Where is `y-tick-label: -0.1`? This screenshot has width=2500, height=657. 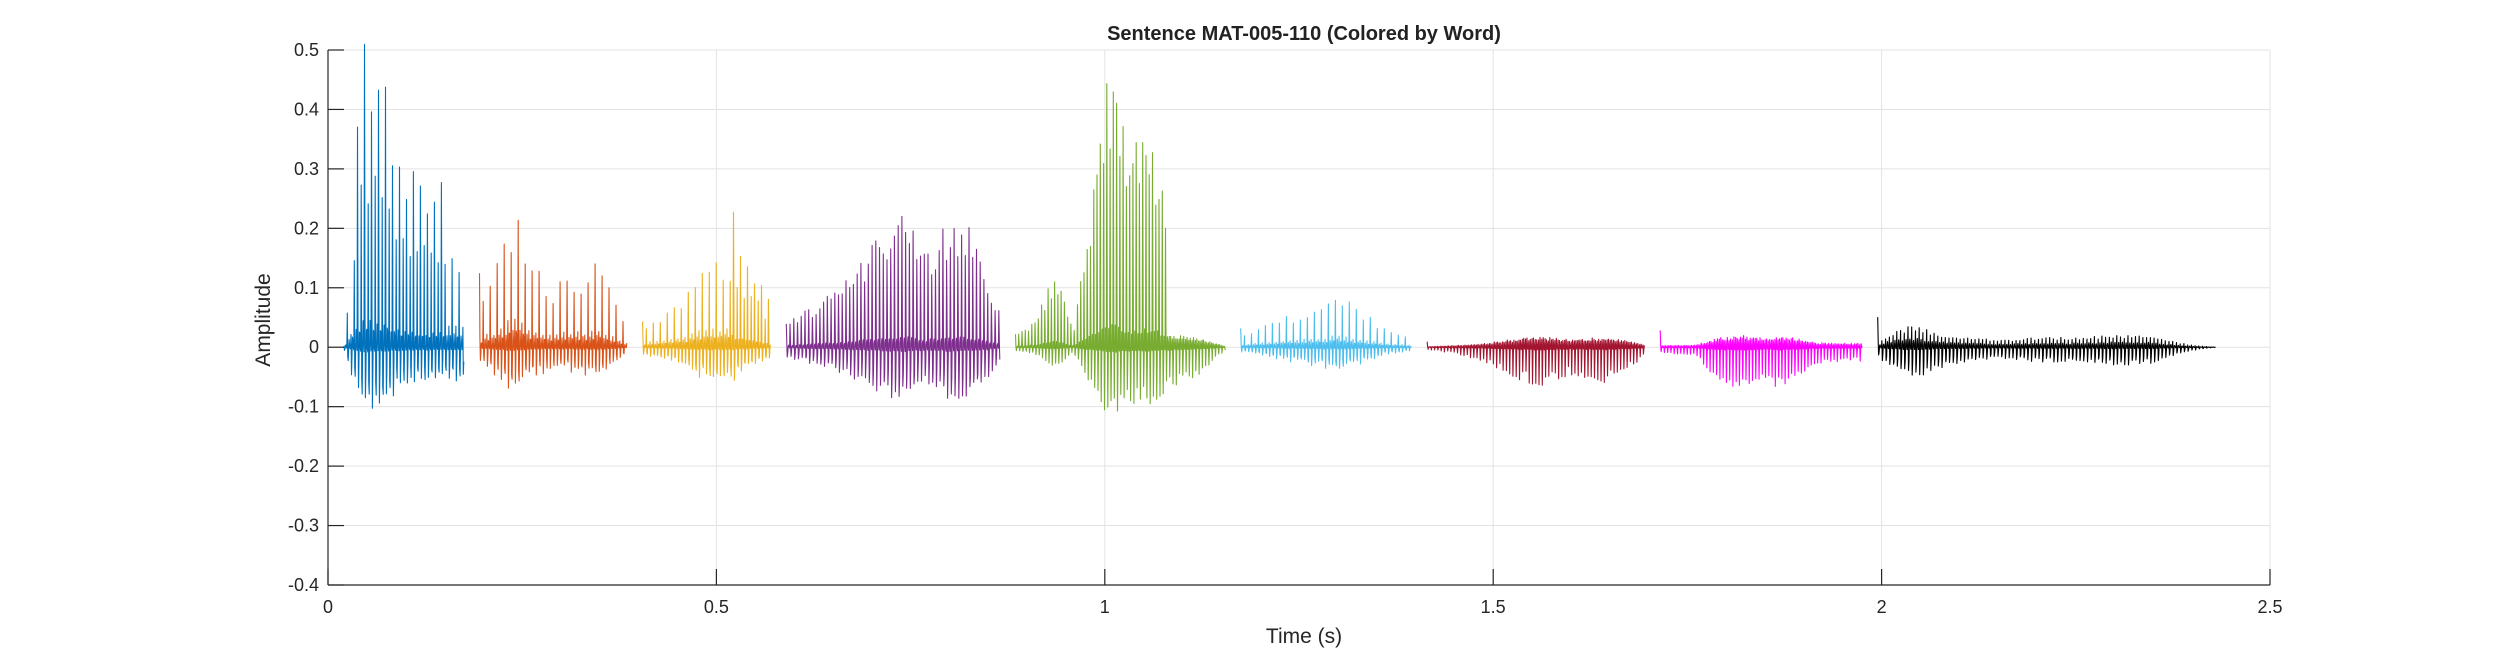
y-tick-label: -0.1 is located at coordinates (303, 407).